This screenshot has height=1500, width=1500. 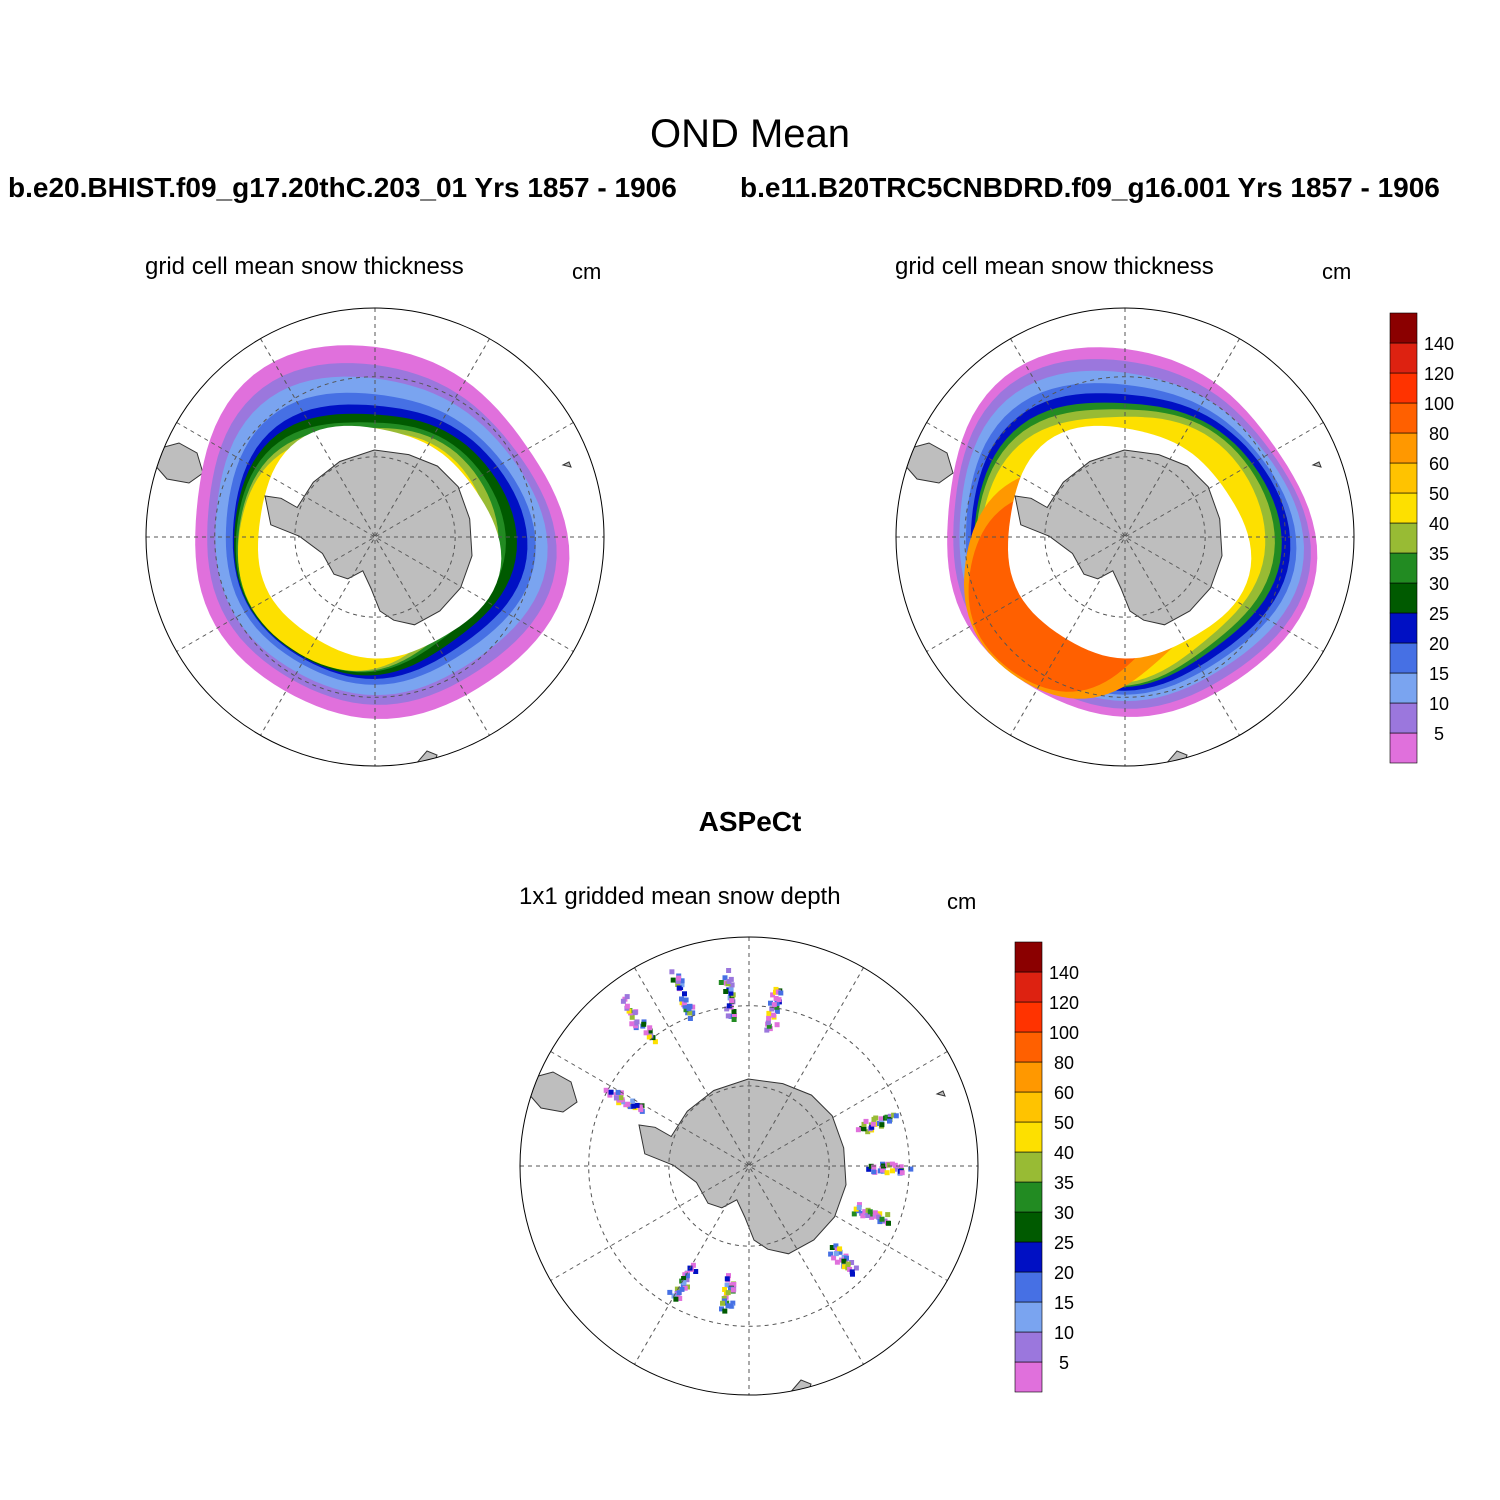 What do you see at coordinates (1439, 464) in the screenshot?
I see `colorbar-label-60: 60` at bounding box center [1439, 464].